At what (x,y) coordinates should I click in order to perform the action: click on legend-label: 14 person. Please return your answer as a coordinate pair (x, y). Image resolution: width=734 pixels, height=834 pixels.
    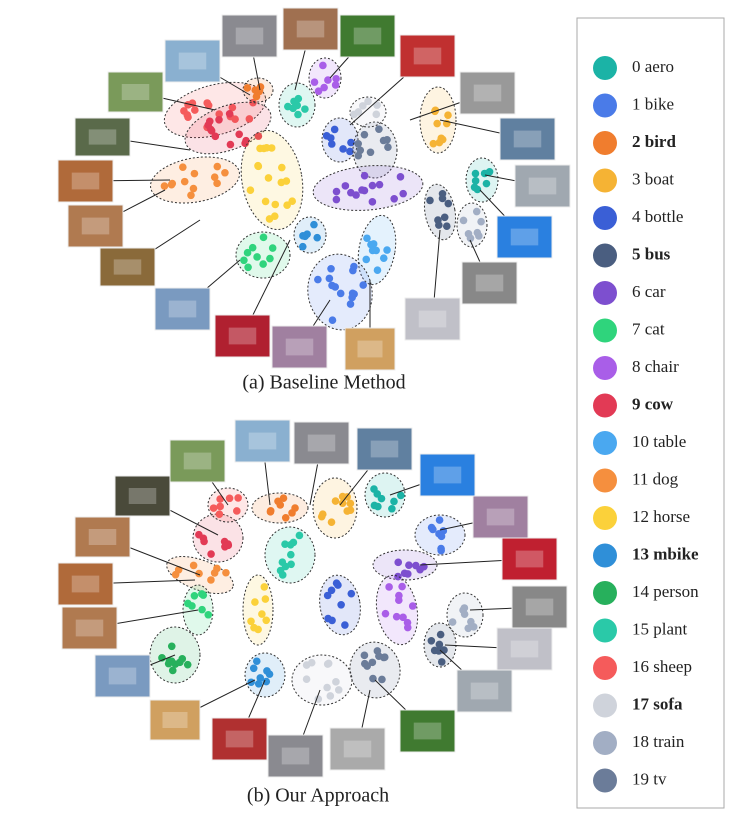
    Looking at the image, I should click on (665, 591).